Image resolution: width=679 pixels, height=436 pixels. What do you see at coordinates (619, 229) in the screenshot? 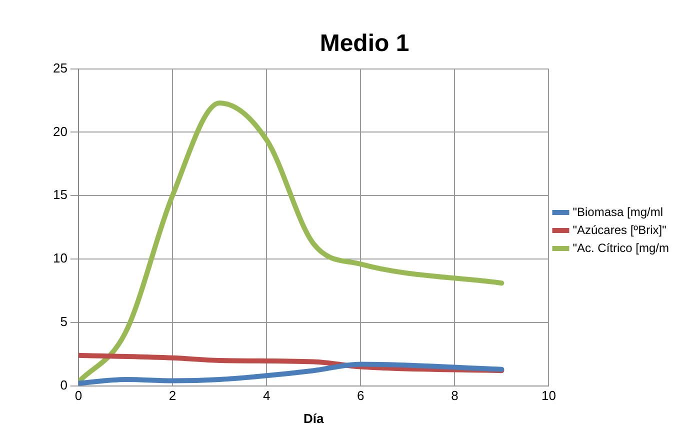
I see `legend-label: "Azúcares [ºBrix]"` at bounding box center [619, 229].